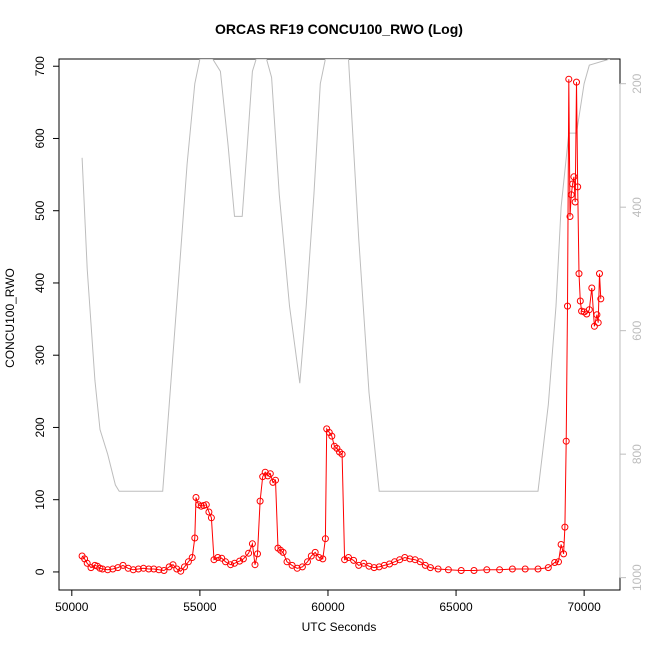  I want to click on x-tick-label: 60000, so click(328, 607).